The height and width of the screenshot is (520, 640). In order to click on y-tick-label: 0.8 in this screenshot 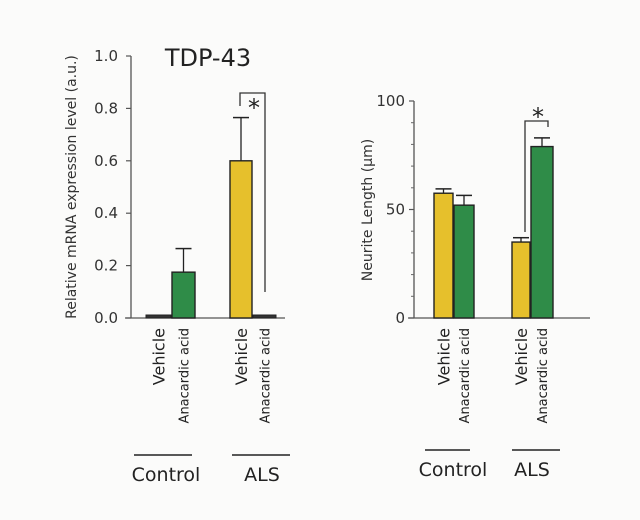, I will do `click(106, 108)`.